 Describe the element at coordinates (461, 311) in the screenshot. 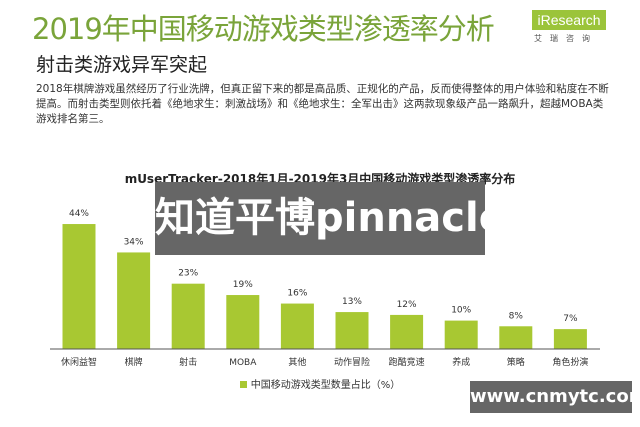

I see `data-label: 10%` at that location.